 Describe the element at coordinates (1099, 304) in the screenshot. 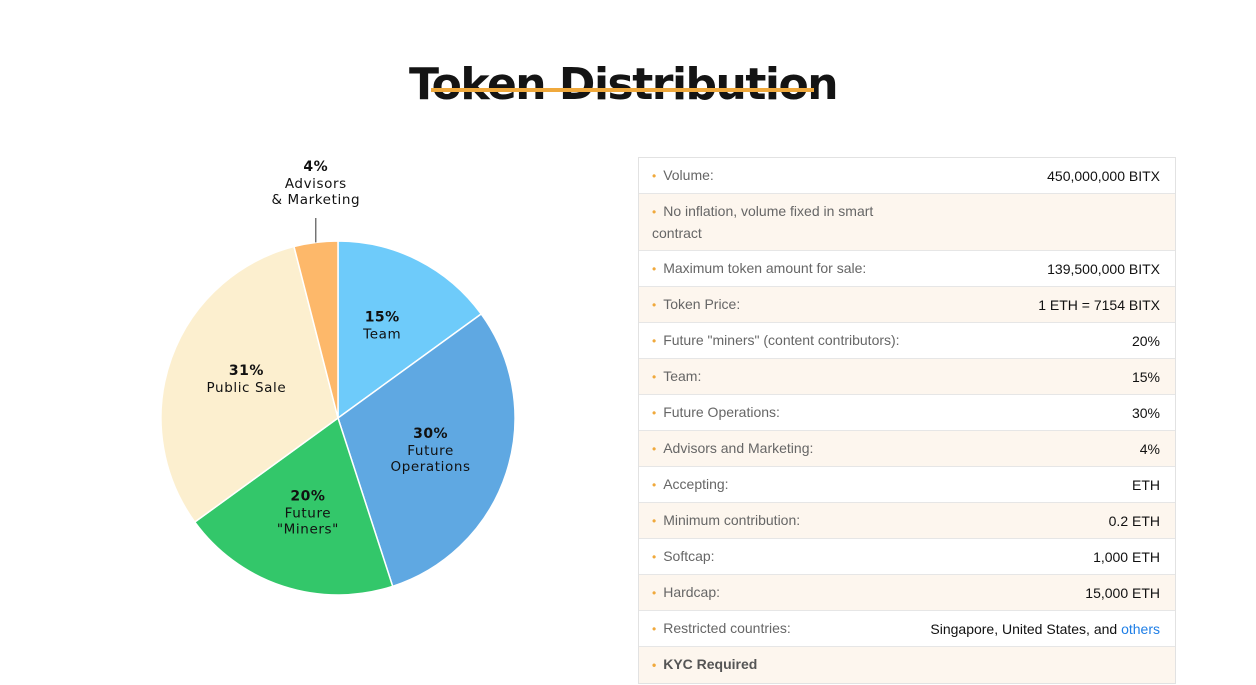

I see `row-value: 1 ETH = 7154 BITX` at that location.